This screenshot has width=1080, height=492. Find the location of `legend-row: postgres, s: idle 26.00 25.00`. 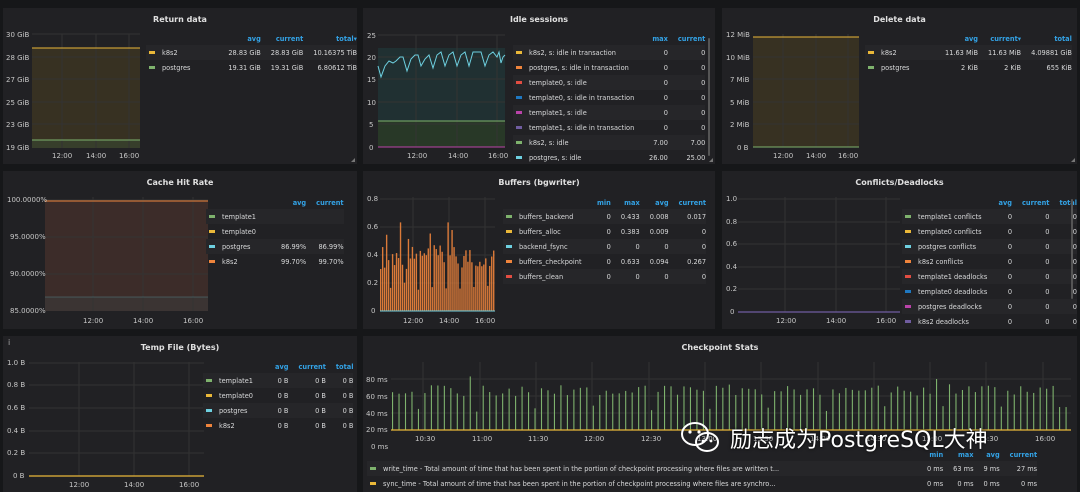

legend-row: postgres, s: idle 26.00 25.00 is located at coordinates (609, 157).